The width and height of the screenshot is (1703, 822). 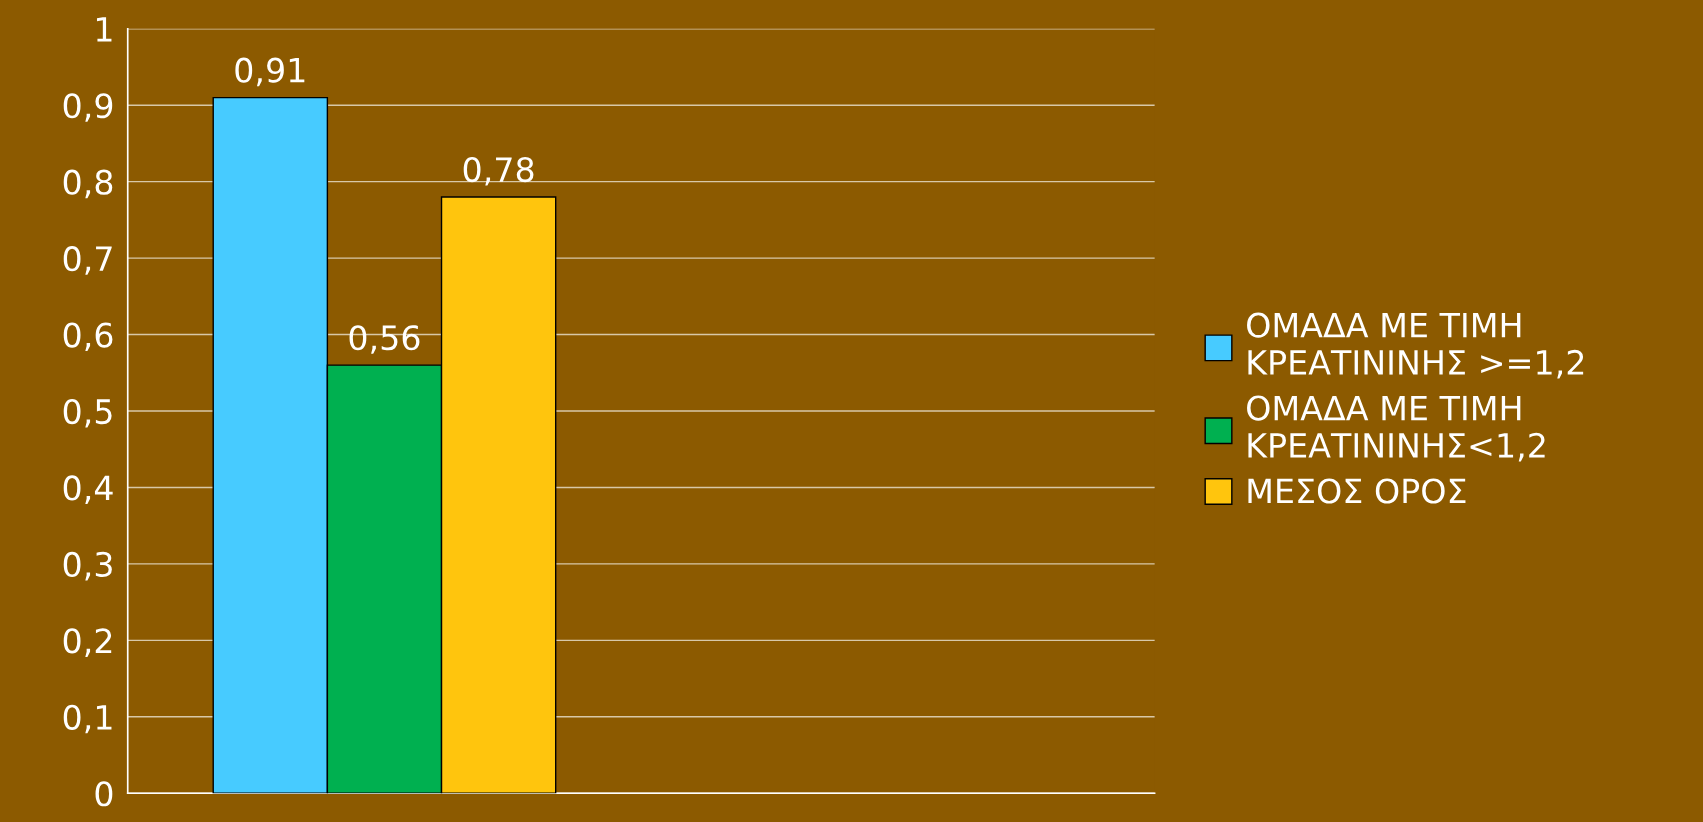 What do you see at coordinates (498, 171) in the screenshot?
I see `data-label: 0,78` at bounding box center [498, 171].